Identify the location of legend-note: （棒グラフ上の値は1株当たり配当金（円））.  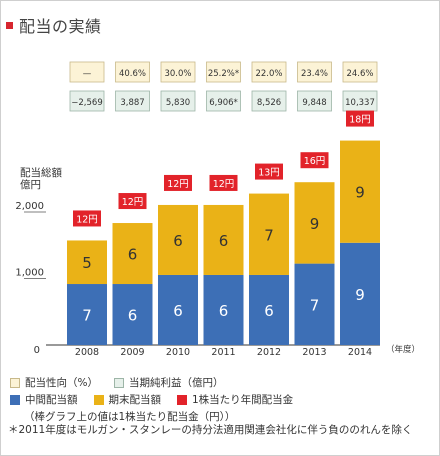
(130, 417).